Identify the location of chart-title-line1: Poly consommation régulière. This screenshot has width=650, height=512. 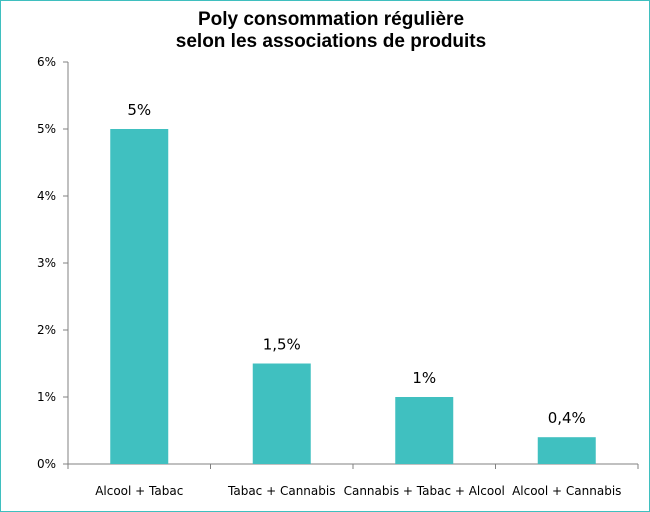
(331, 19).